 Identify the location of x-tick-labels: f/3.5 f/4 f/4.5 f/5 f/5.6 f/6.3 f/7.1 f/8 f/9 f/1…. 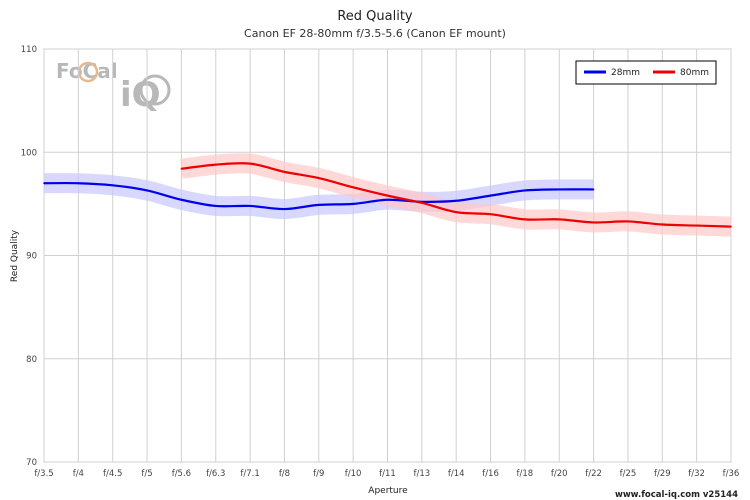
(386, 474).